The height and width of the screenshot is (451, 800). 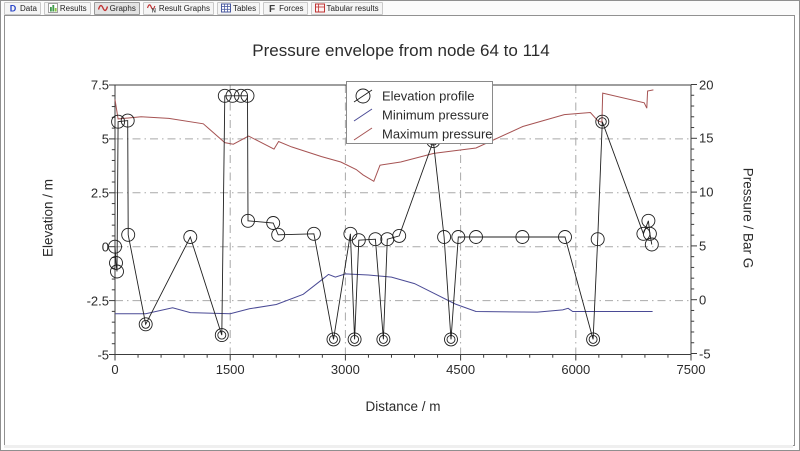 I want to click on forces-icon: F, so click(x=272, y=8).